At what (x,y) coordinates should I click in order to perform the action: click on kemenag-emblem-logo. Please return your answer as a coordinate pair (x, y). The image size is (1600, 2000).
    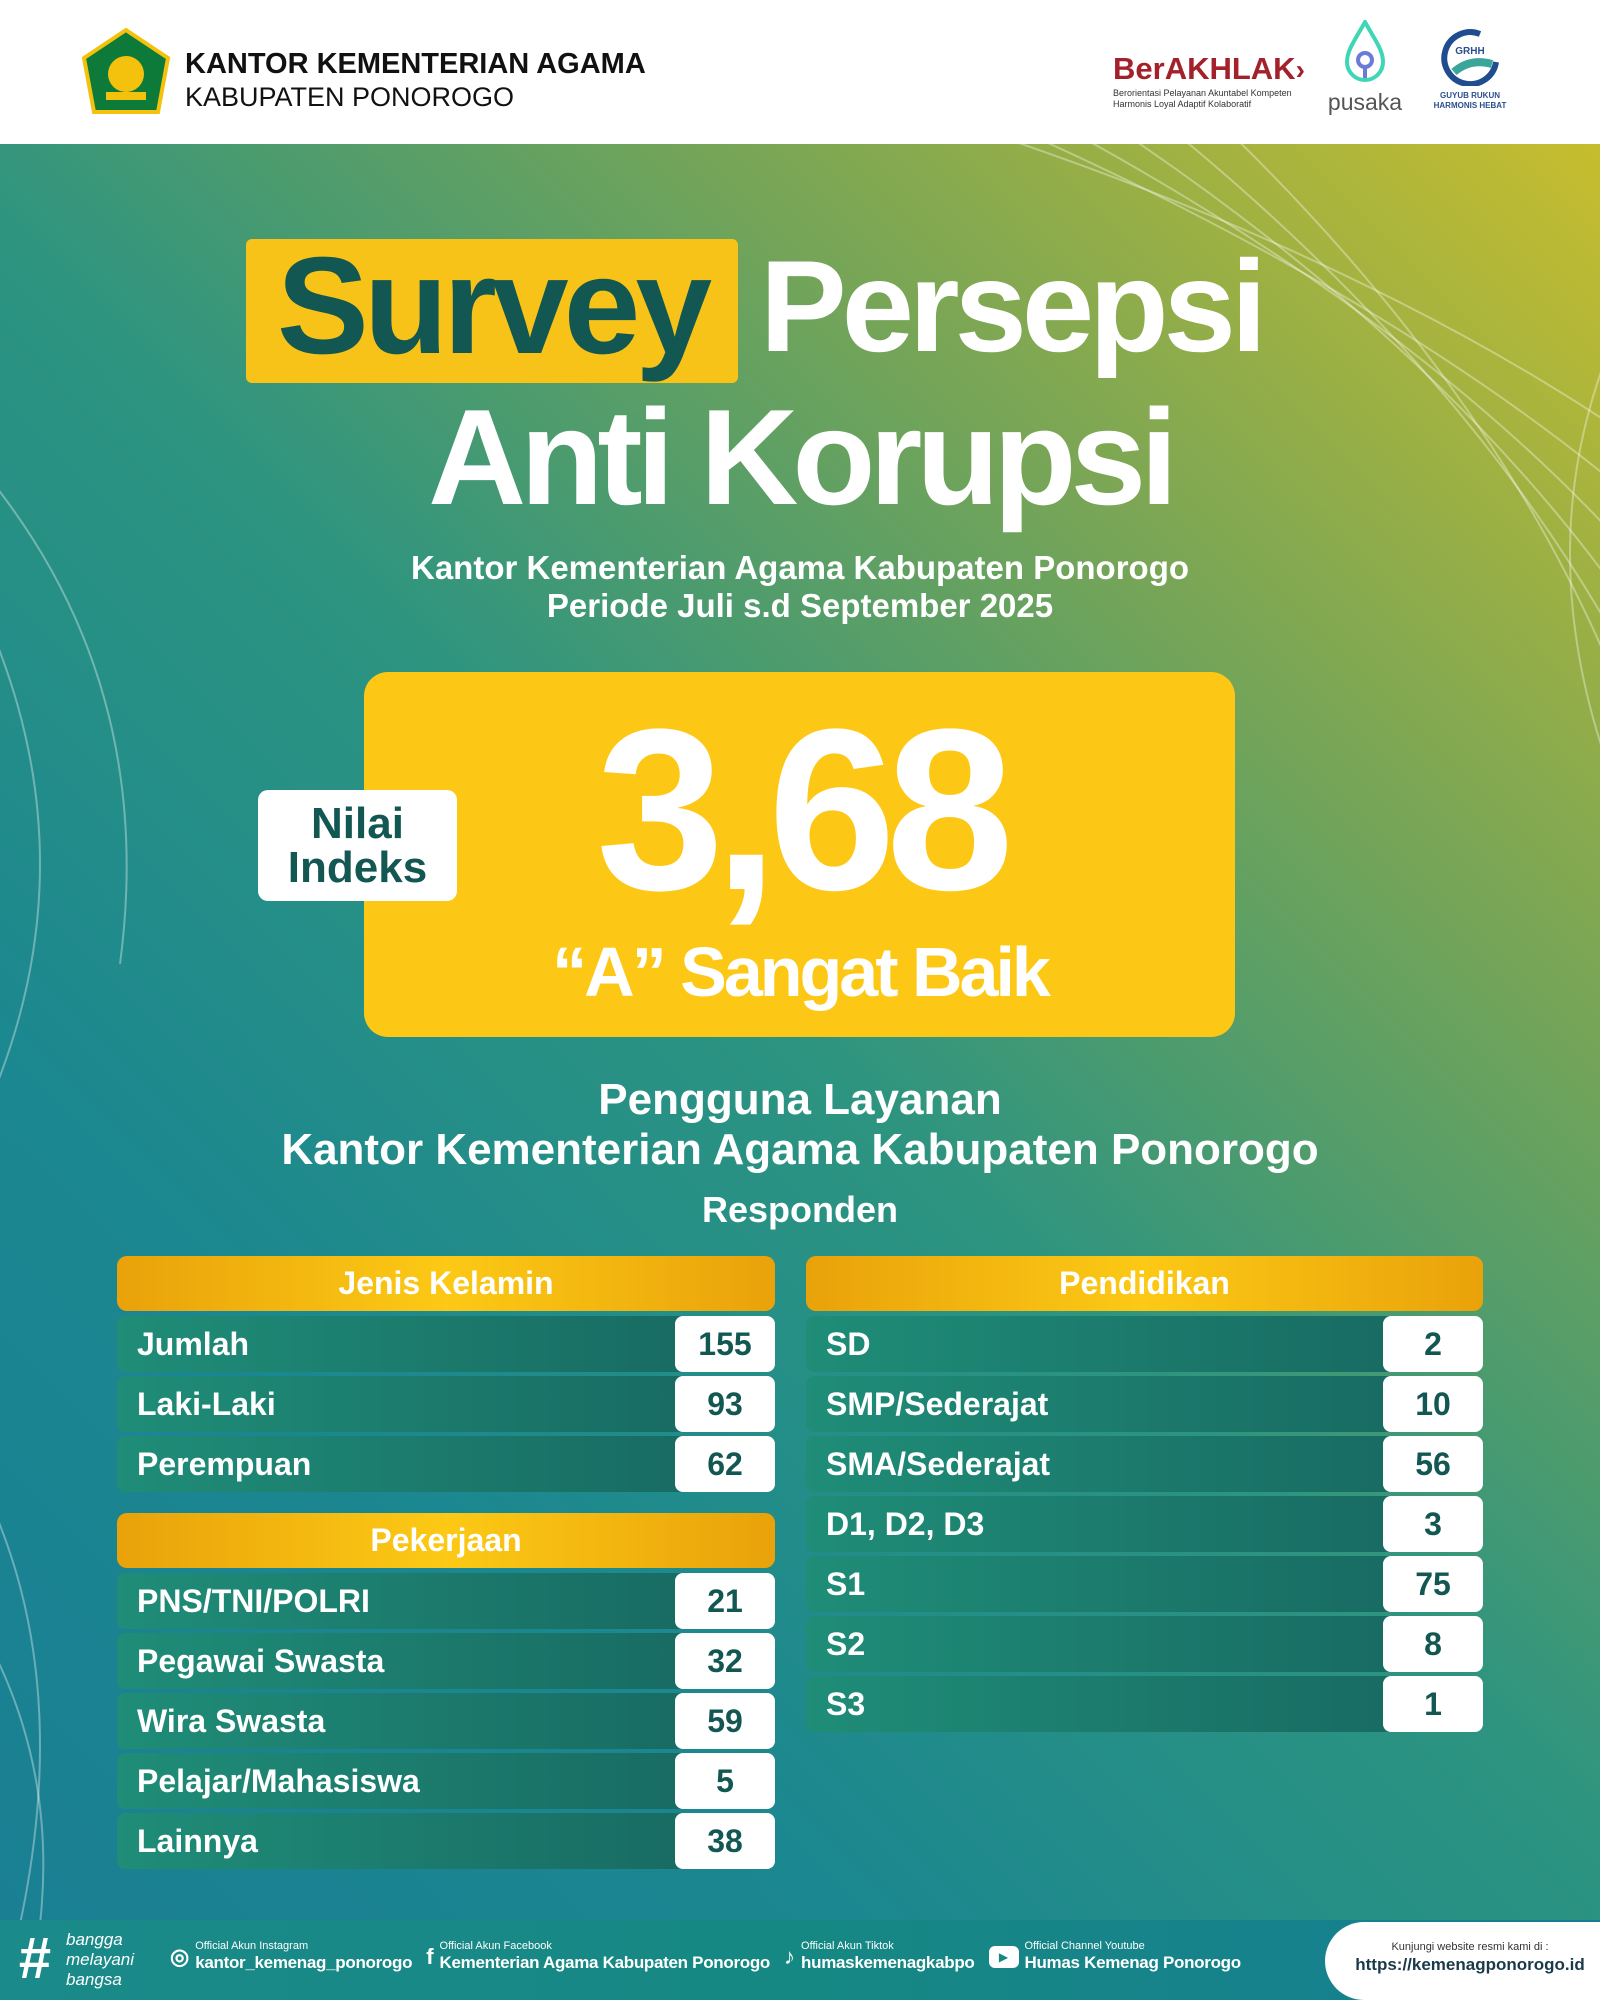
    Looking at the image, I should click on (126, 71).